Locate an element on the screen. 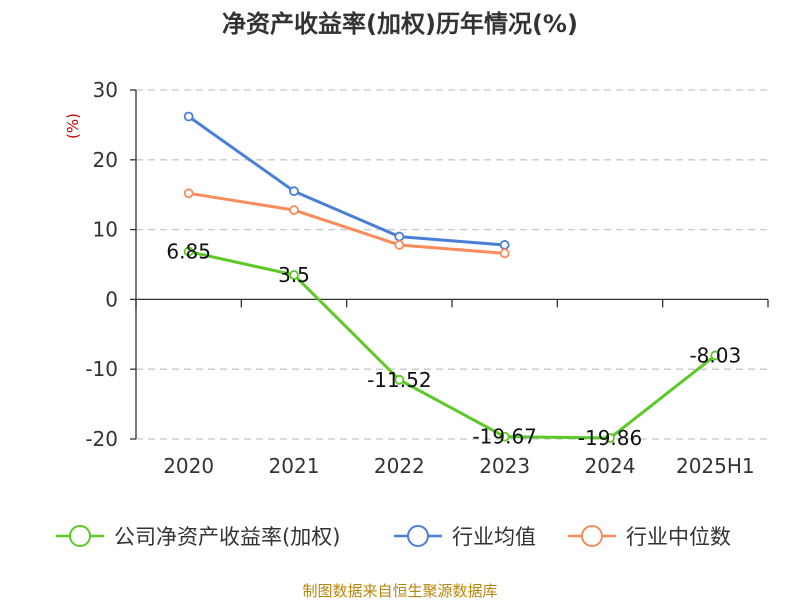 The height and width of the screenshot is (600, 800). legend: 公司净资产收益率(加权) 行业均值 行业中位数 is located at coordinates (393, 537).